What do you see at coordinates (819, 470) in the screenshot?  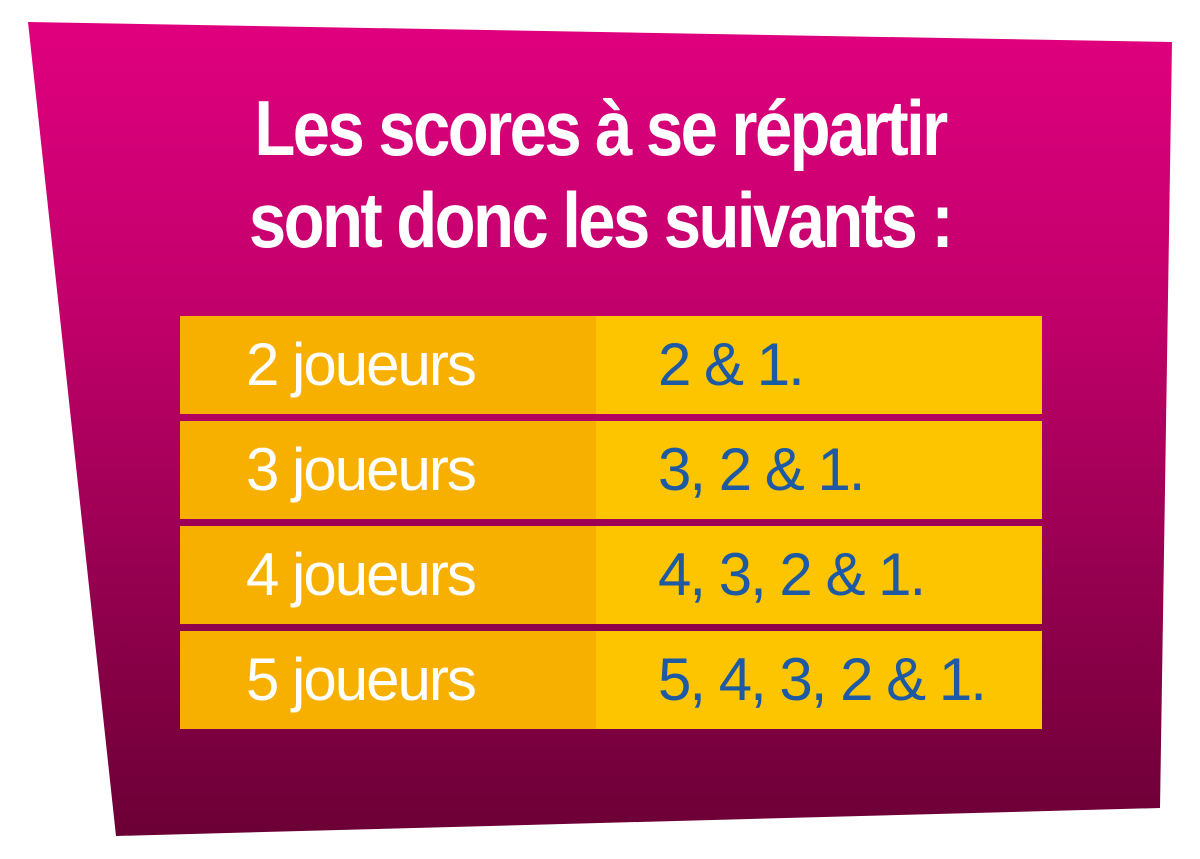 I see `scores-cell: 3, 2 & 1.` at bounding box center [819, 470].